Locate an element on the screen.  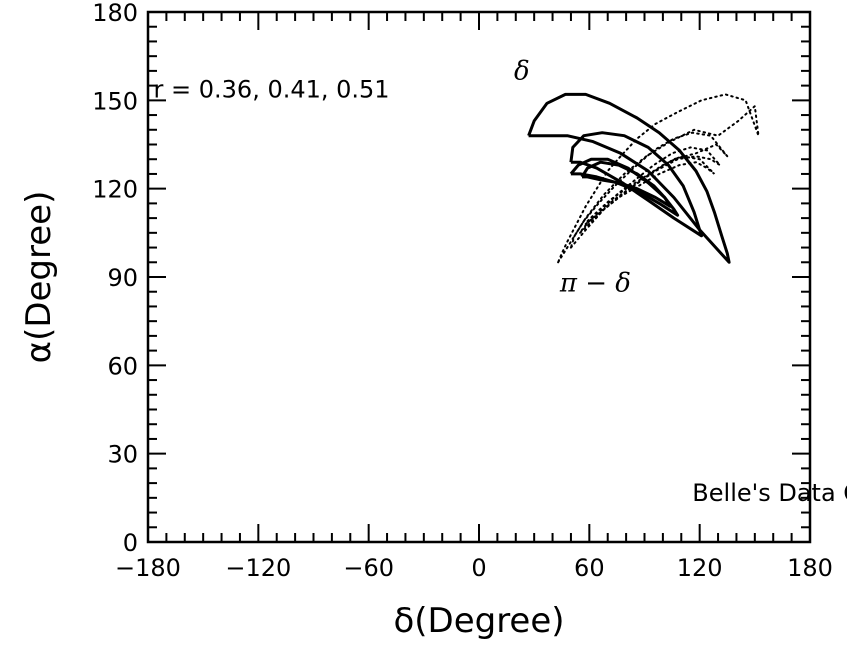
annotation-2: δ is located at coordinates (522, 72).